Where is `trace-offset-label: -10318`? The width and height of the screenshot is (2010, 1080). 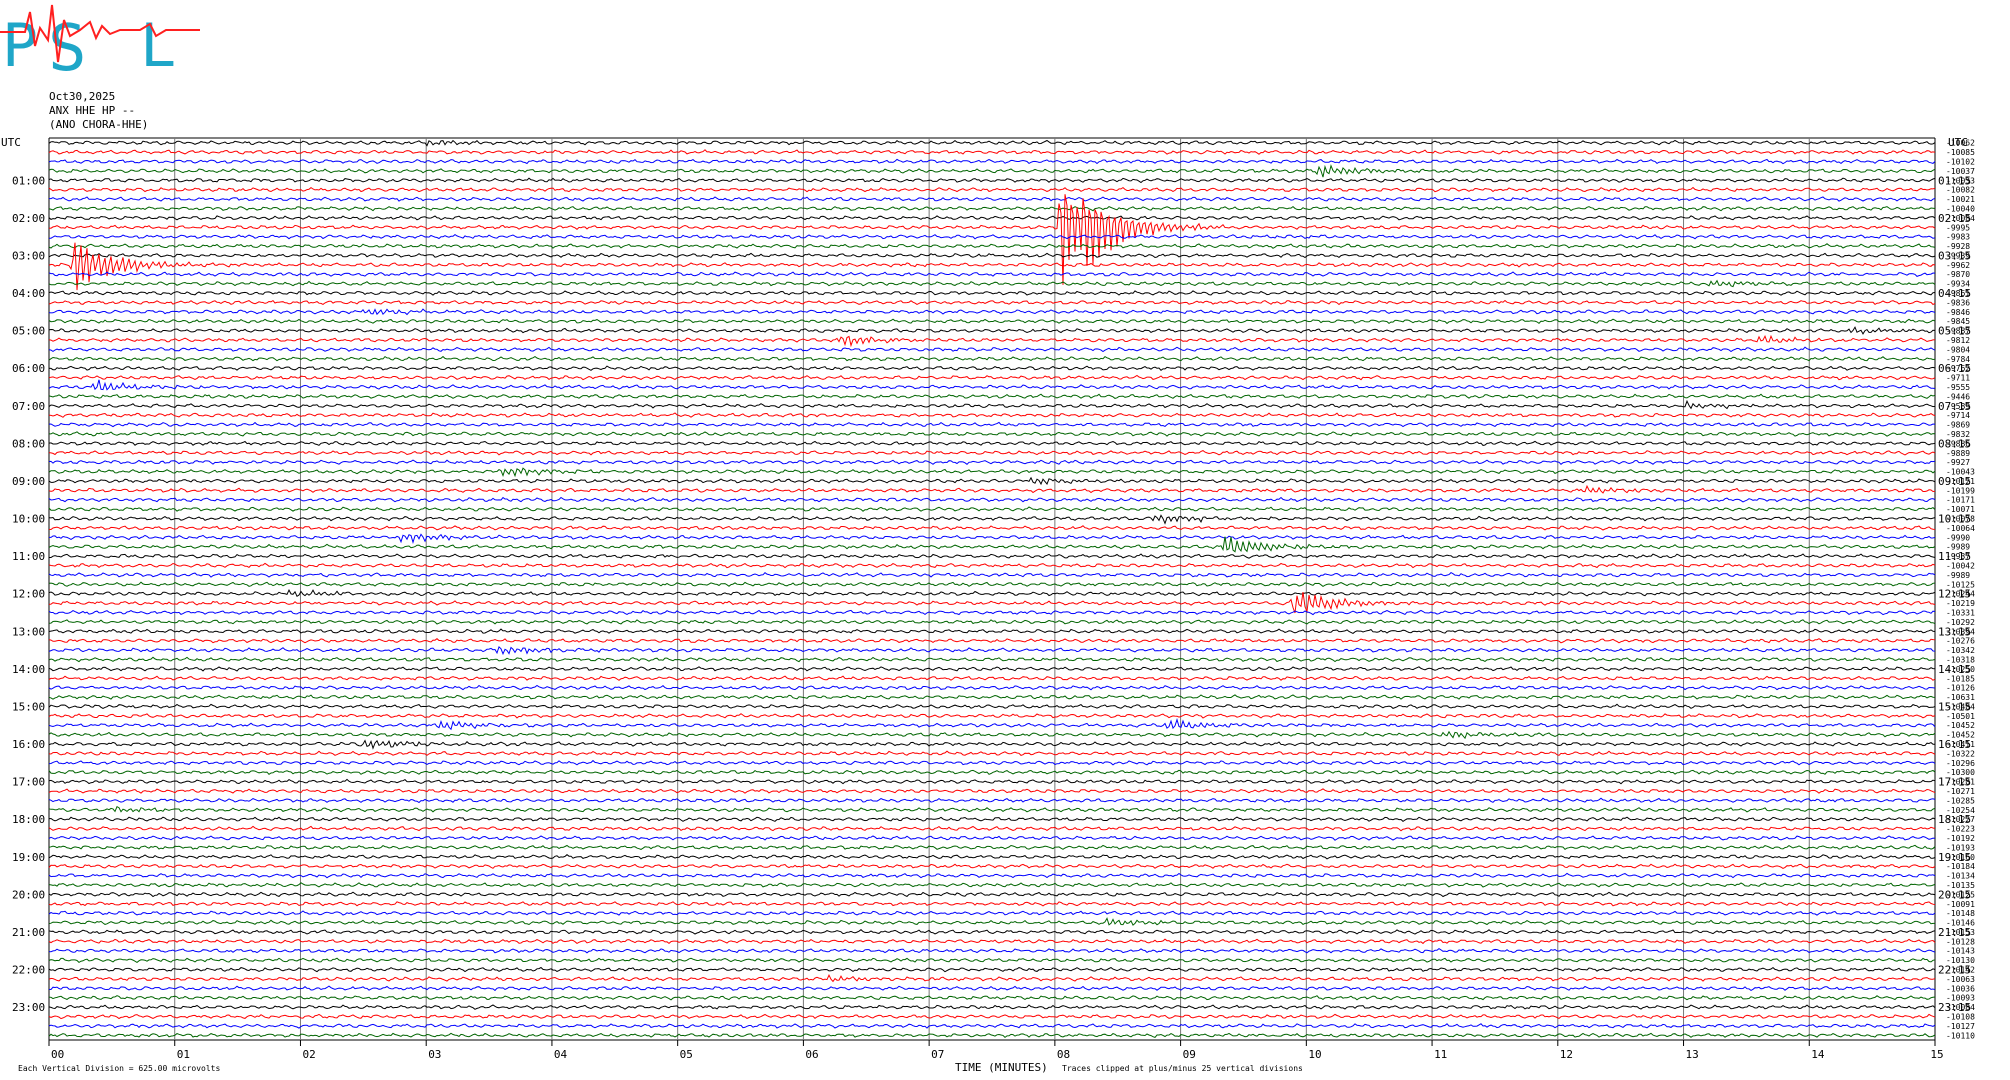
trace-offset-label: -10318 is located at coordinates (1960, 659).